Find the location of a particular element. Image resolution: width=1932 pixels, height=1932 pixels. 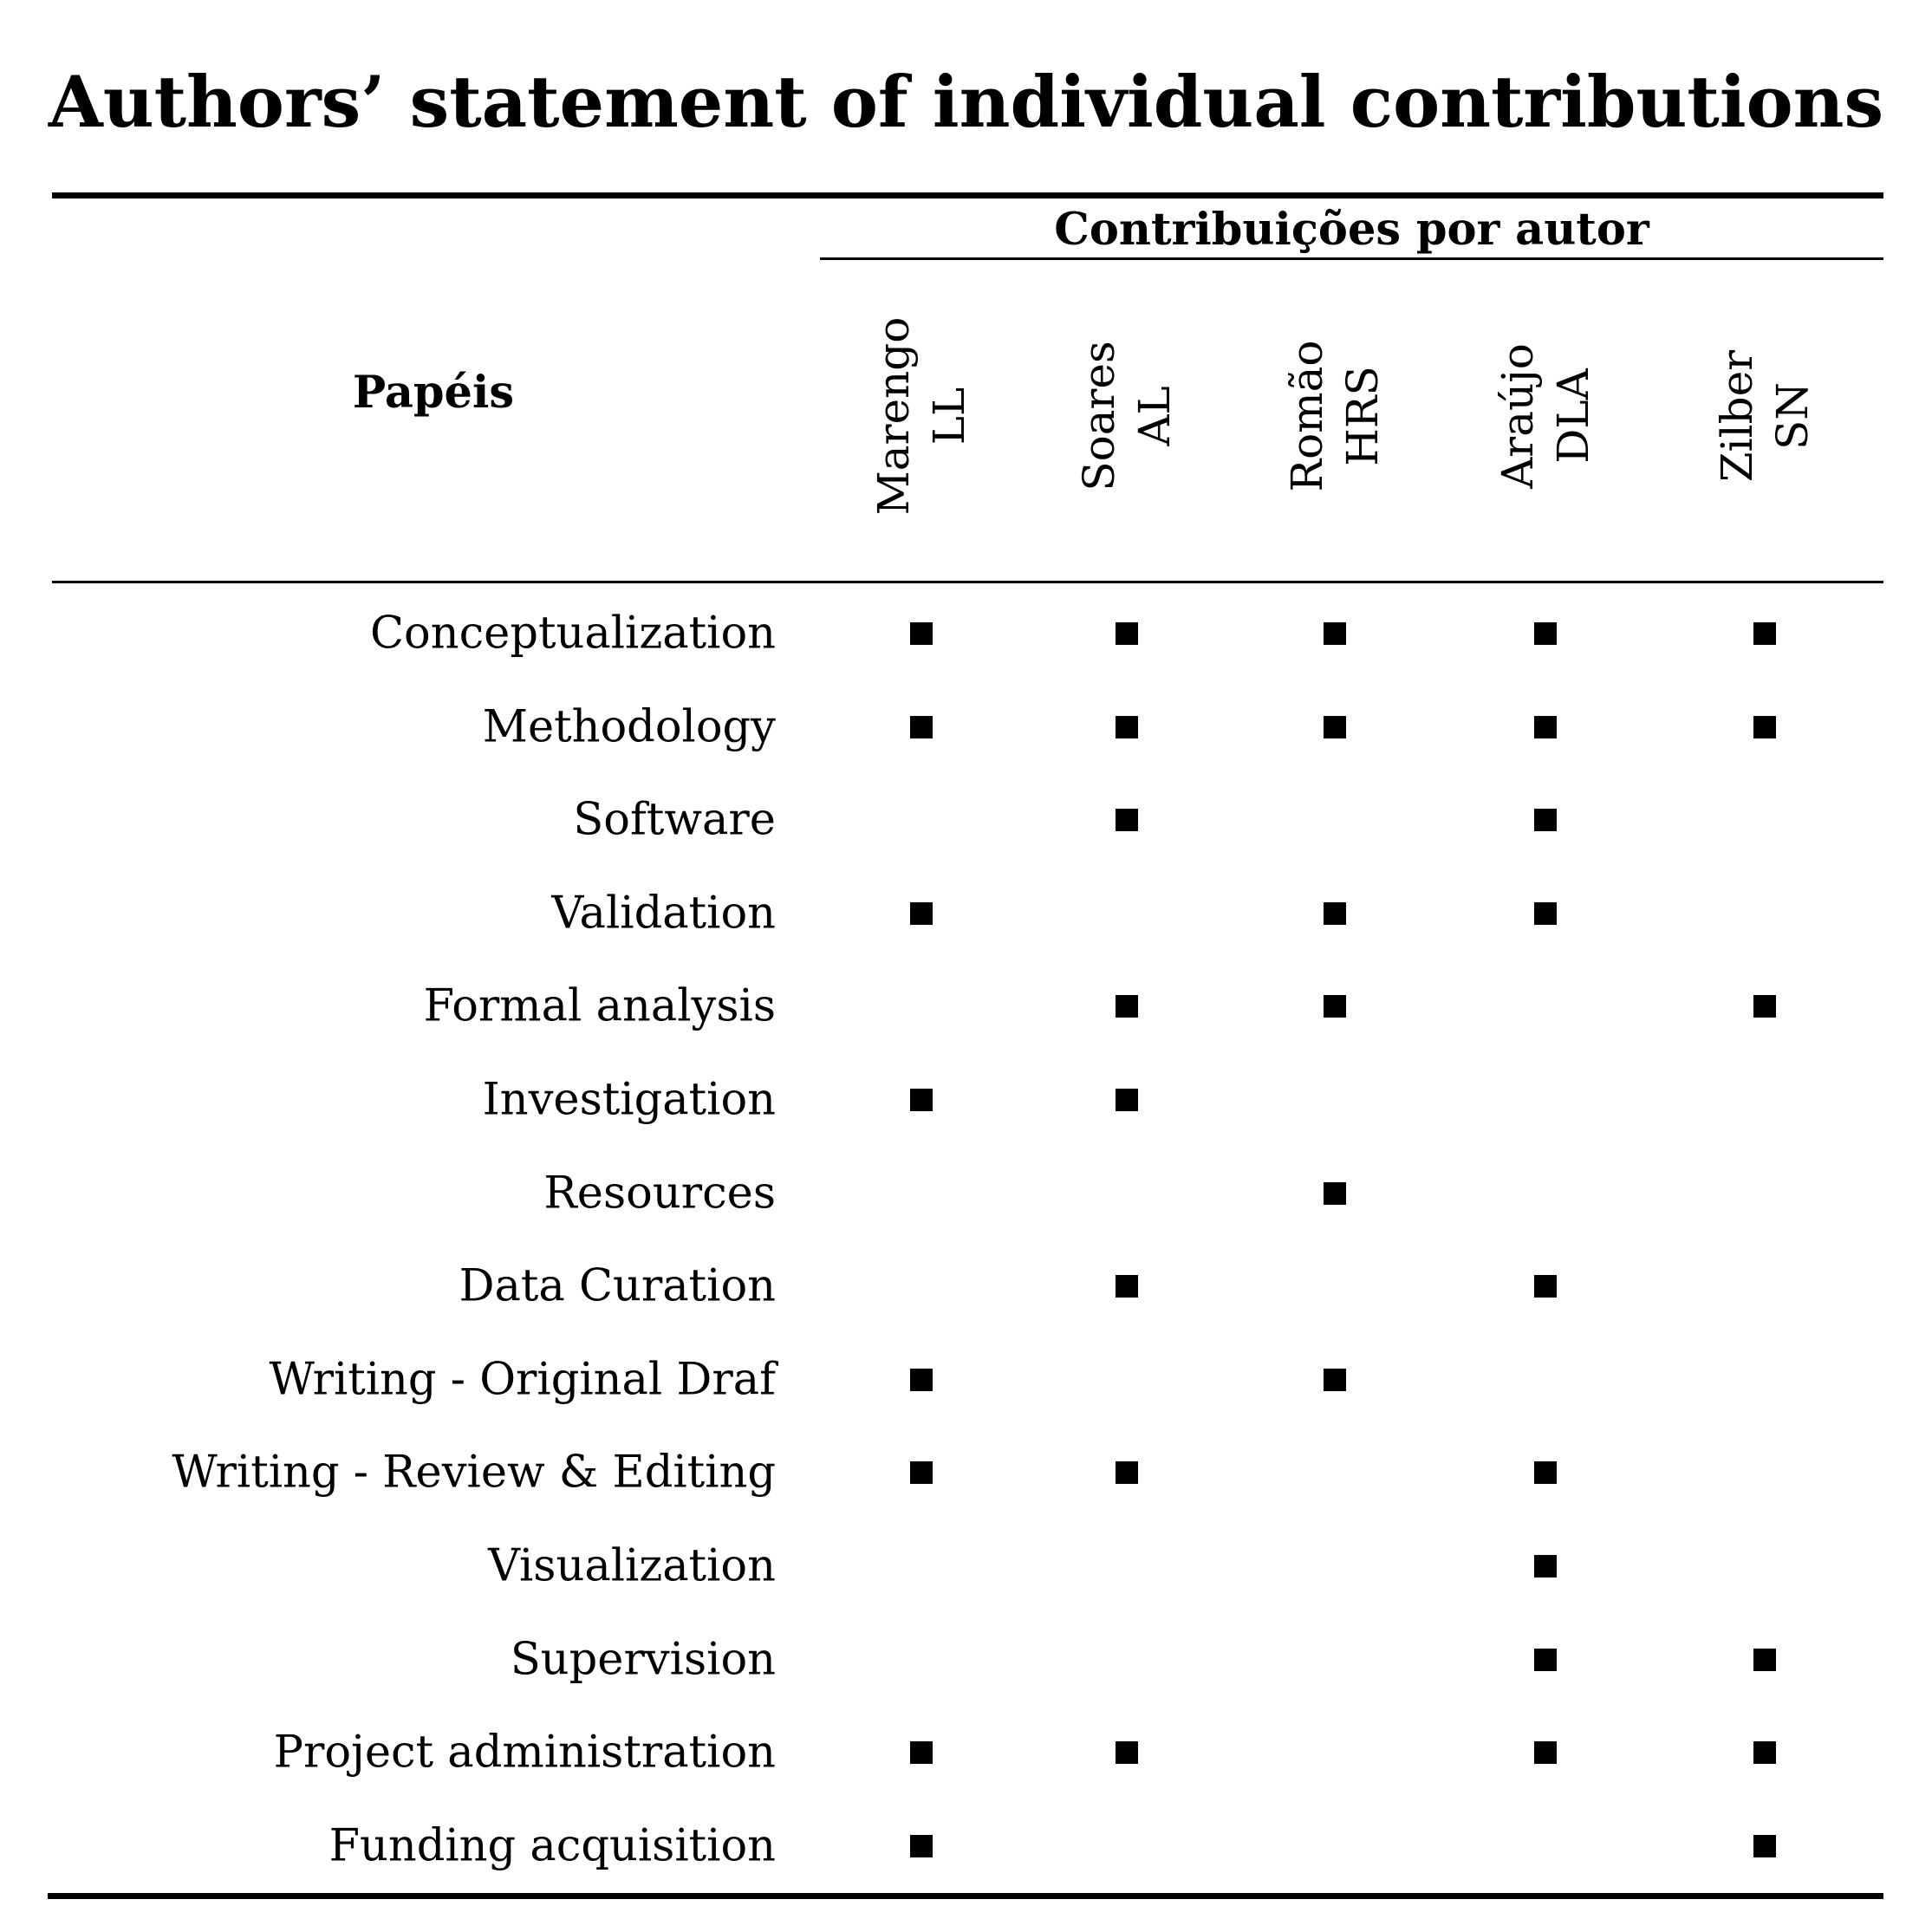

role-label: Conceptualization is located at coordinates (573, 634).